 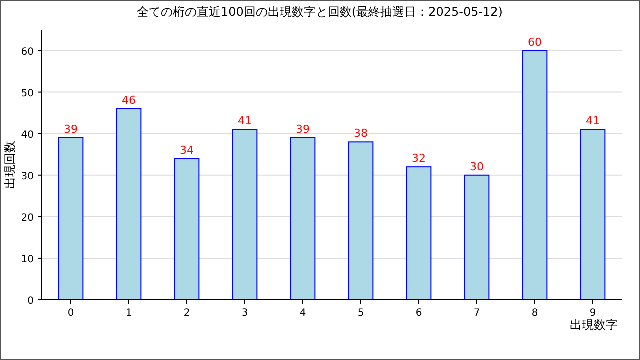 I want to click on y-tick-label: 60, so click(x=27, y=52).